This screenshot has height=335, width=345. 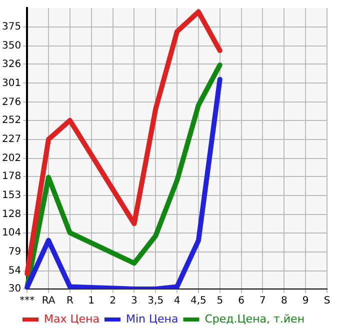 What do you see at coordinates (134, 301) in the screenshot?
I see `x-tick-label: 3` at bounding box center [134, 301].